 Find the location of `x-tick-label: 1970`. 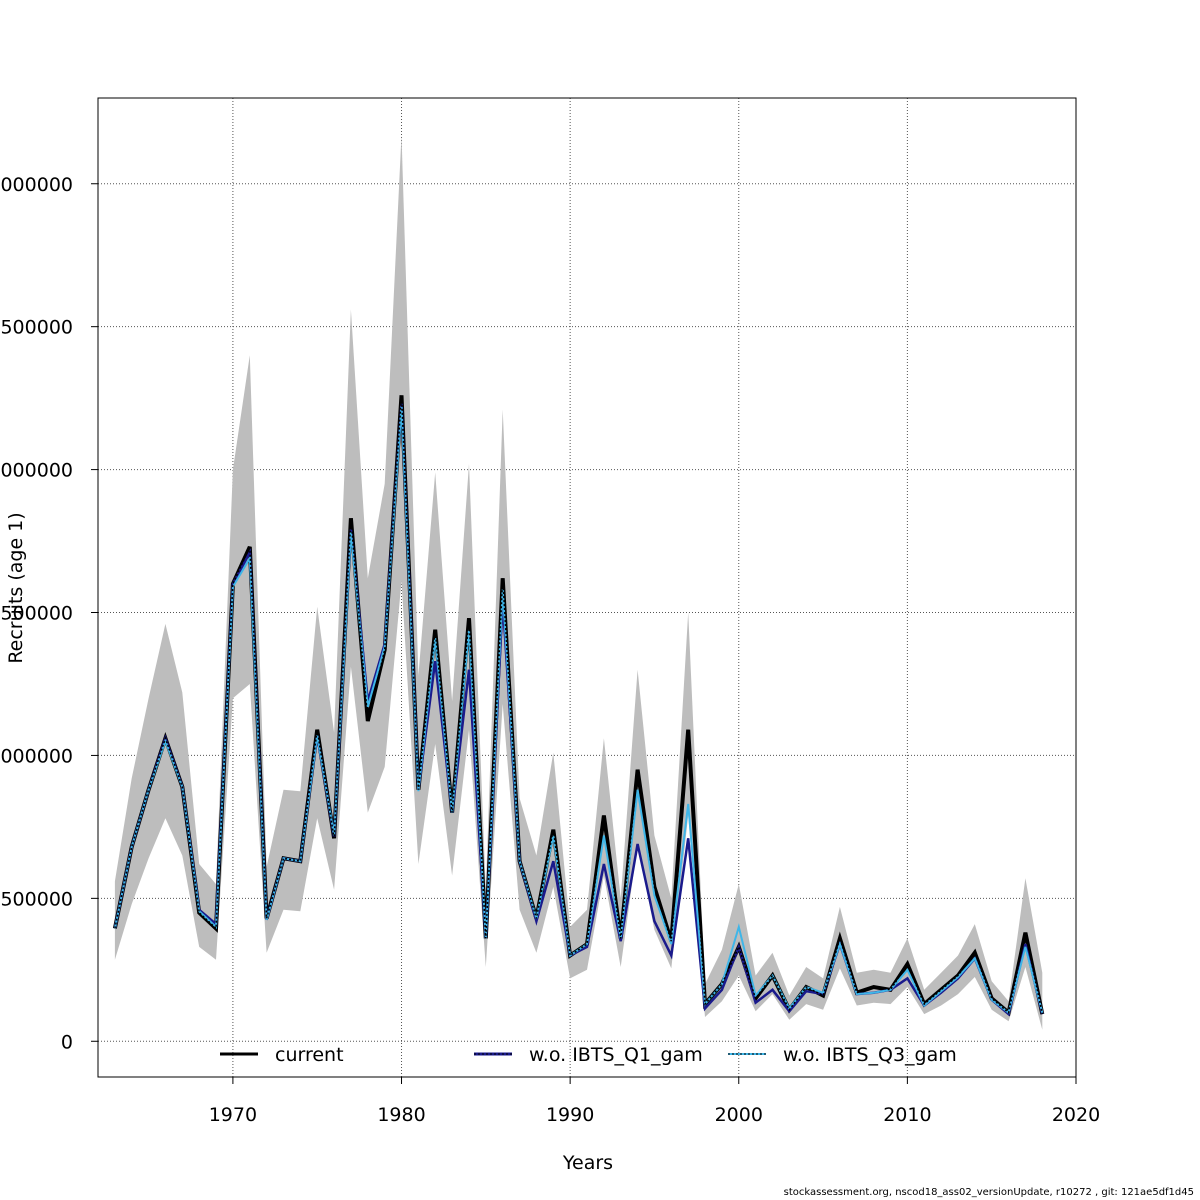

x-tick-label: 1970 is located at coordinates (233, 1115).